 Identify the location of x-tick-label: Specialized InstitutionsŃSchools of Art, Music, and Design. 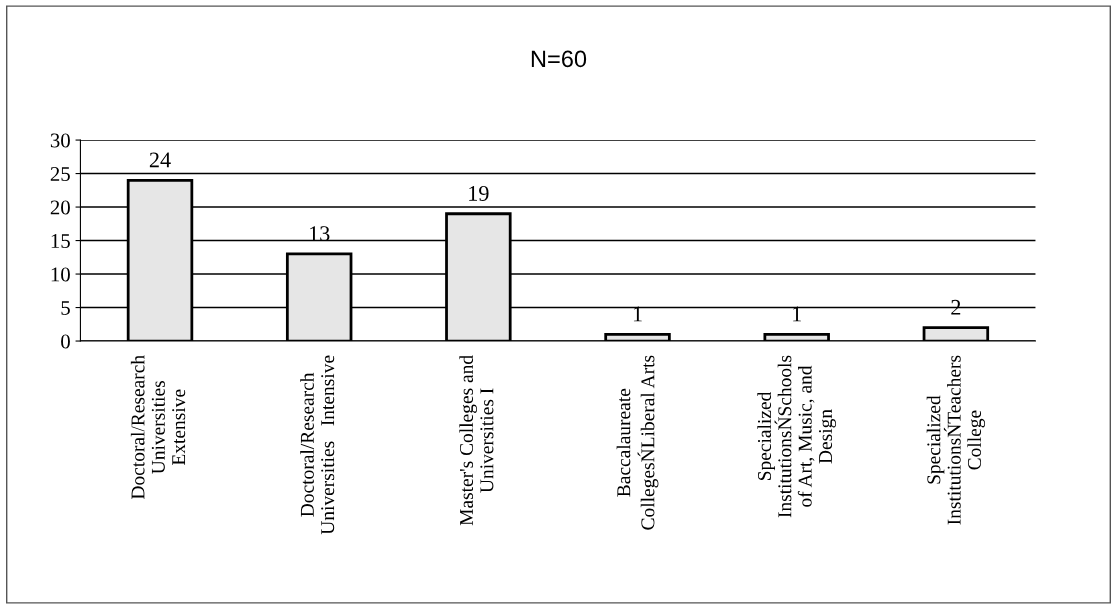
(797, 436).